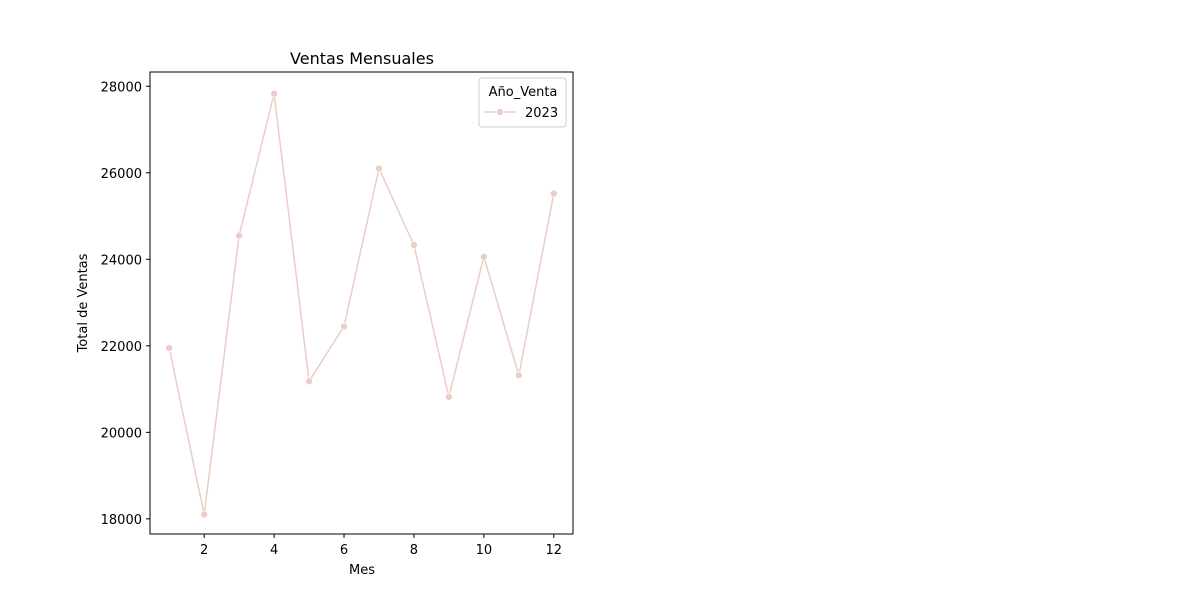  What do you see at coordinates (121, 347) in the screenshot?
I see `y-tick-label: 22000` at bounding box center [121, 347].